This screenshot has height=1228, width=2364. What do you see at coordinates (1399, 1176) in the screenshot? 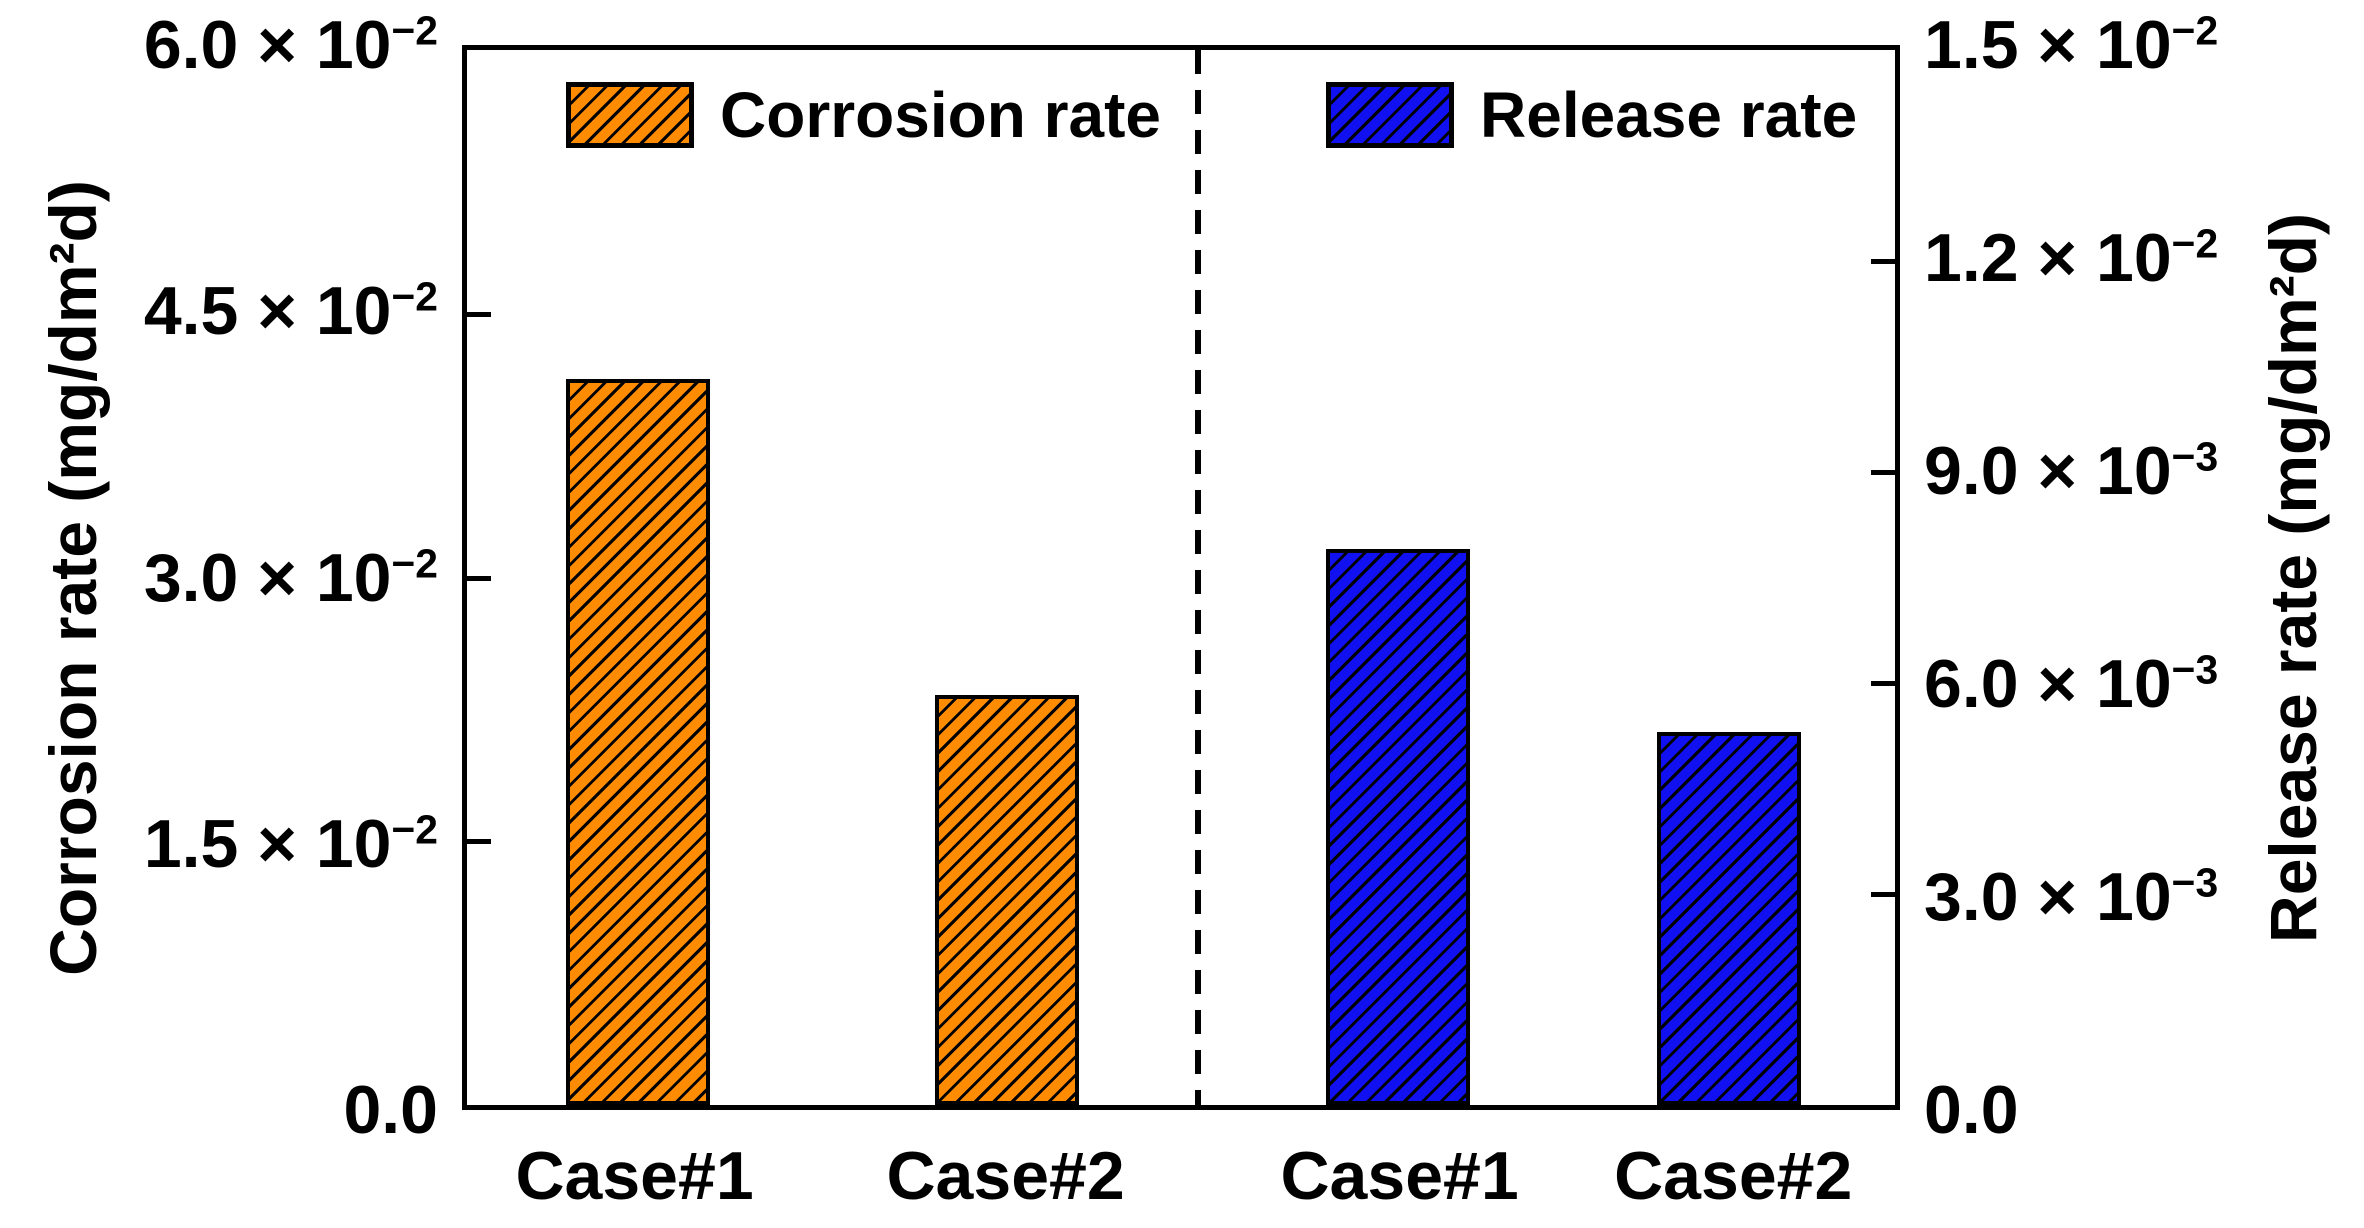
I see `x-tick-label-case1-2: Case#1` at bounding box center [1399, 1176].